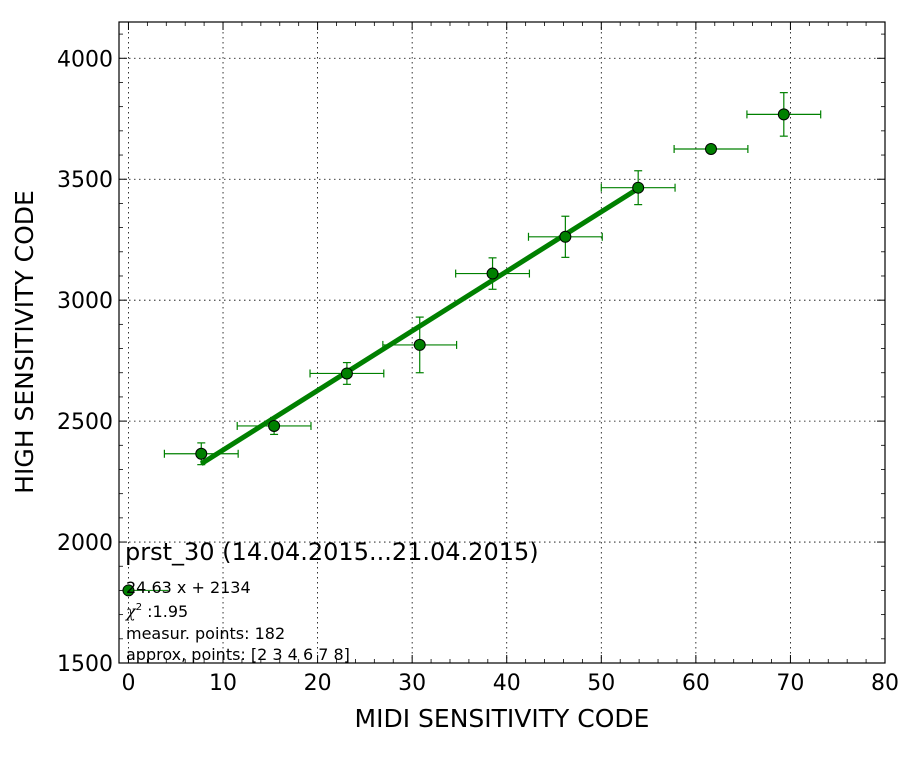  What do you see at coordinates (332, 552) in the screenshot?
I see `annotation-title: prst_30 (14.04.2015...21.04.2015)` at bounding box center [332, 552].